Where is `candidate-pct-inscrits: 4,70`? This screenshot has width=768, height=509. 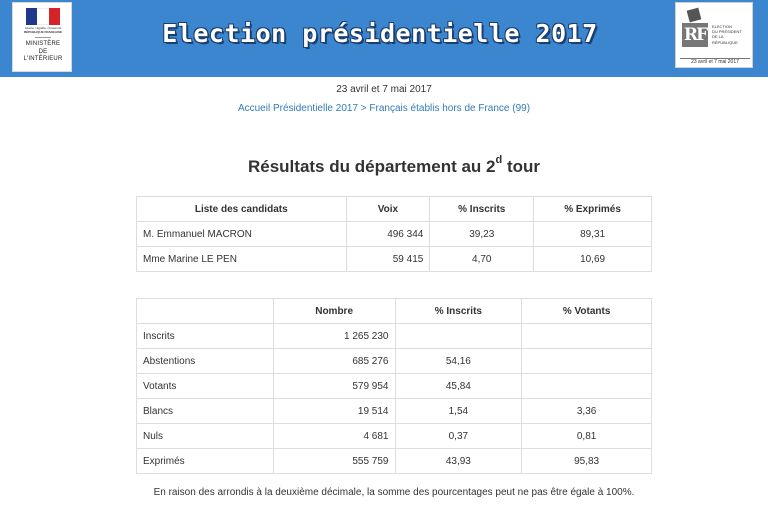 candidate-pct-inscrits: 4,70 is located at coordinates (482, 259).